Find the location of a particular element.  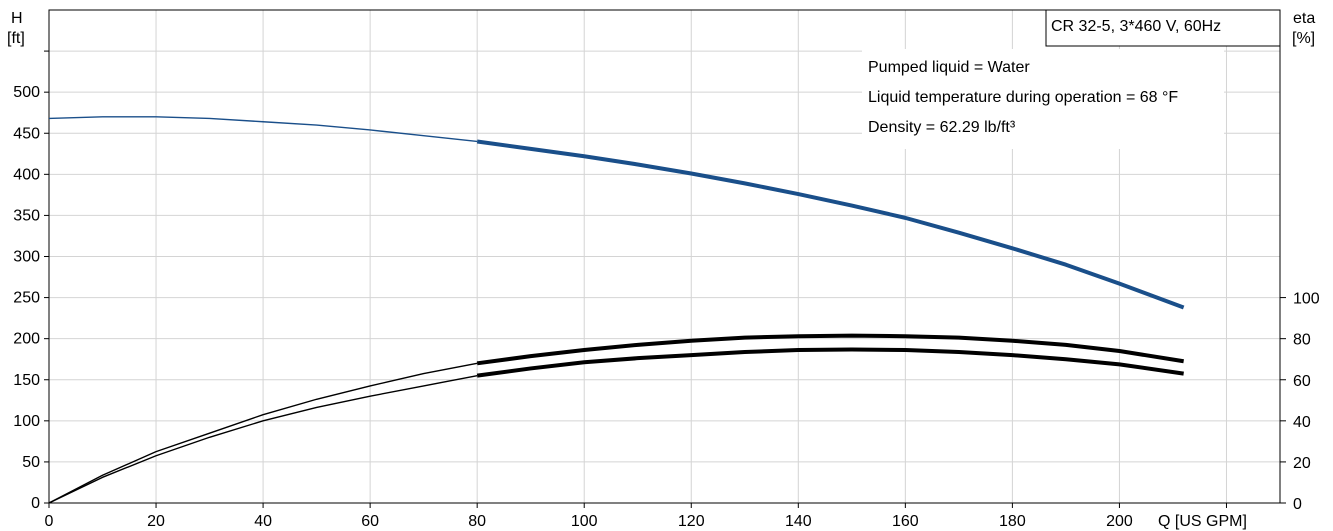

y-right-tick-label: 60 is located at coordinates (1302, 381).